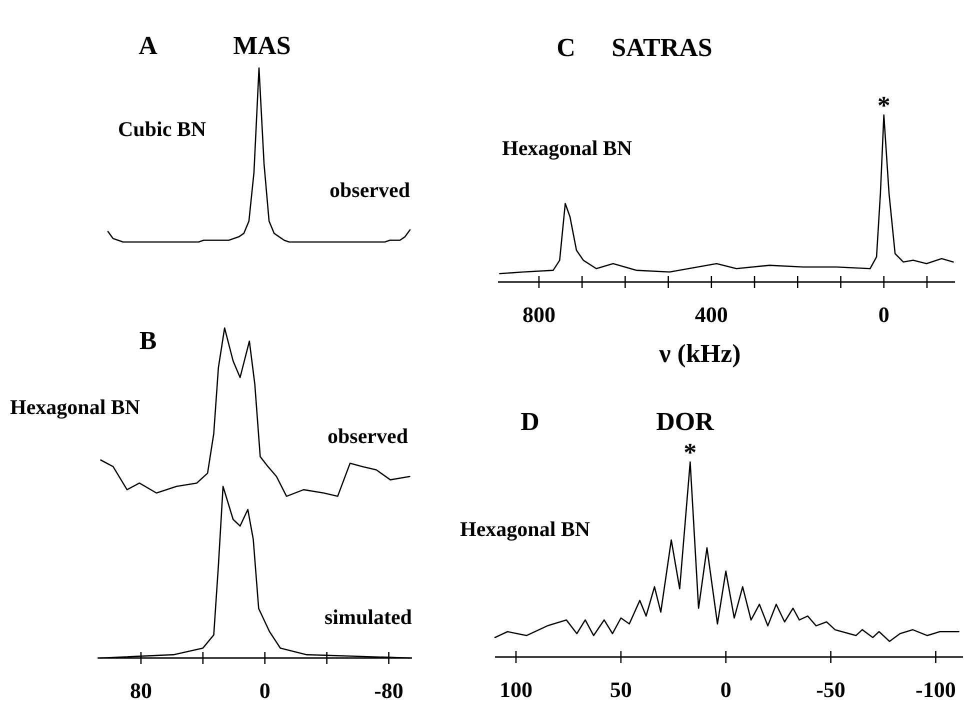 Image resolution: width=971 pixels, height=713 pixels. What do you see at coordinates (566, 47) in the screenshot?
I see `text: C` at bounding box center [566, 47].